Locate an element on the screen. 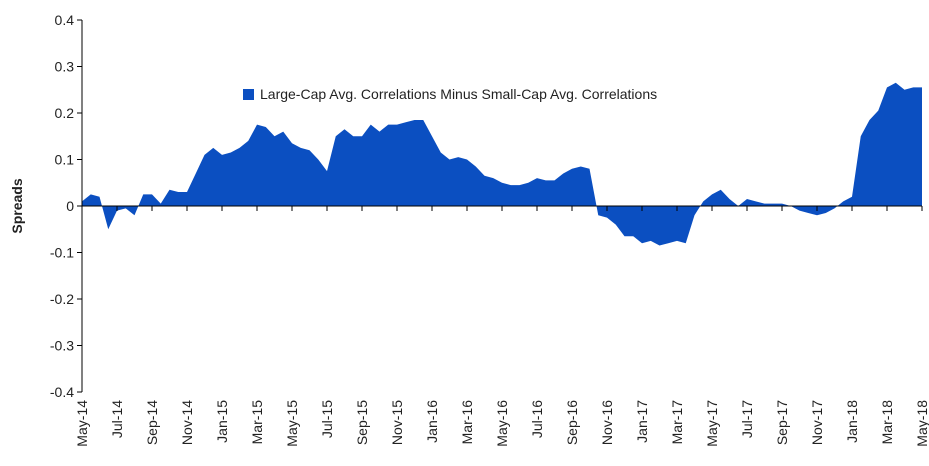 The height and width of the screenshot is (466, 929). x-tick-label: Jan-15 is located at coordinates (222, 421).